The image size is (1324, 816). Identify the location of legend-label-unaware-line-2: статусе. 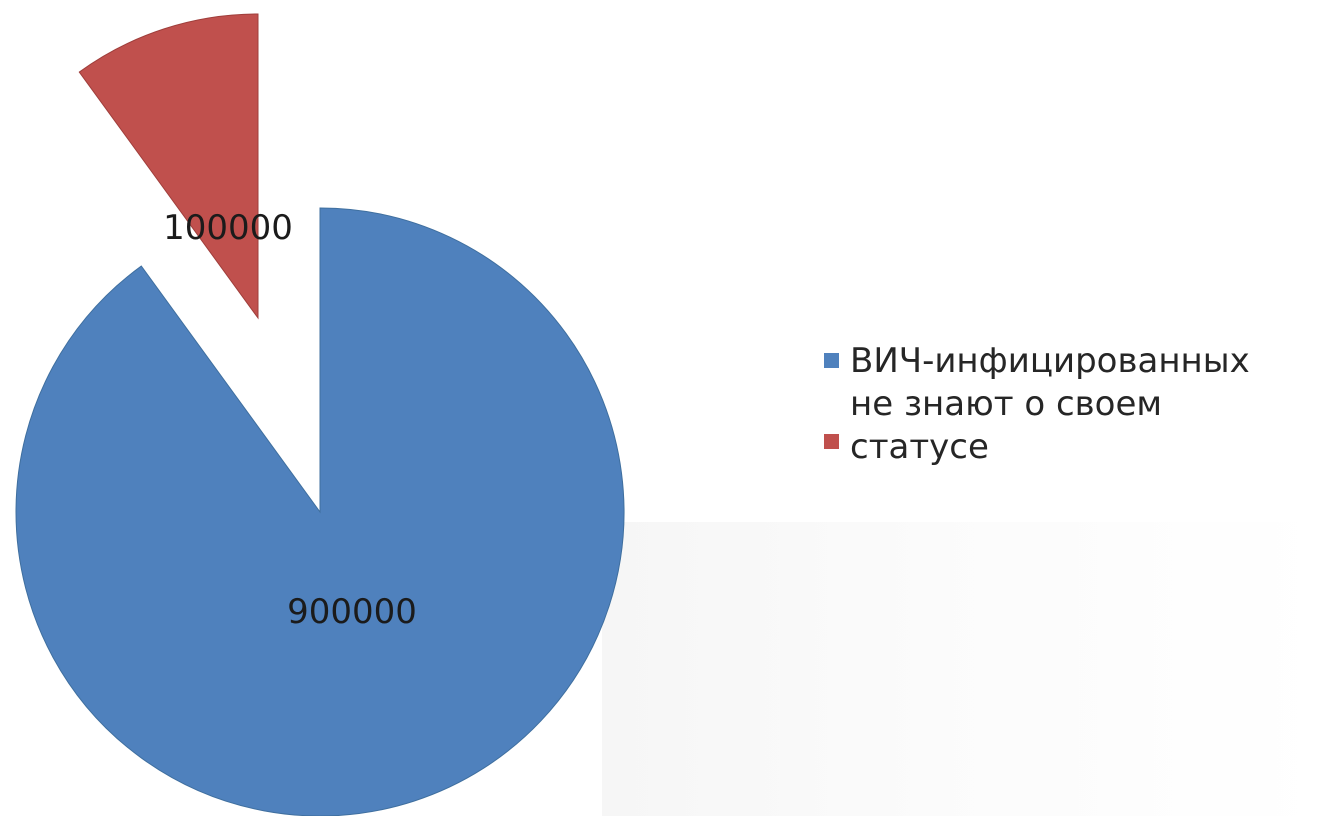
(919, 447).